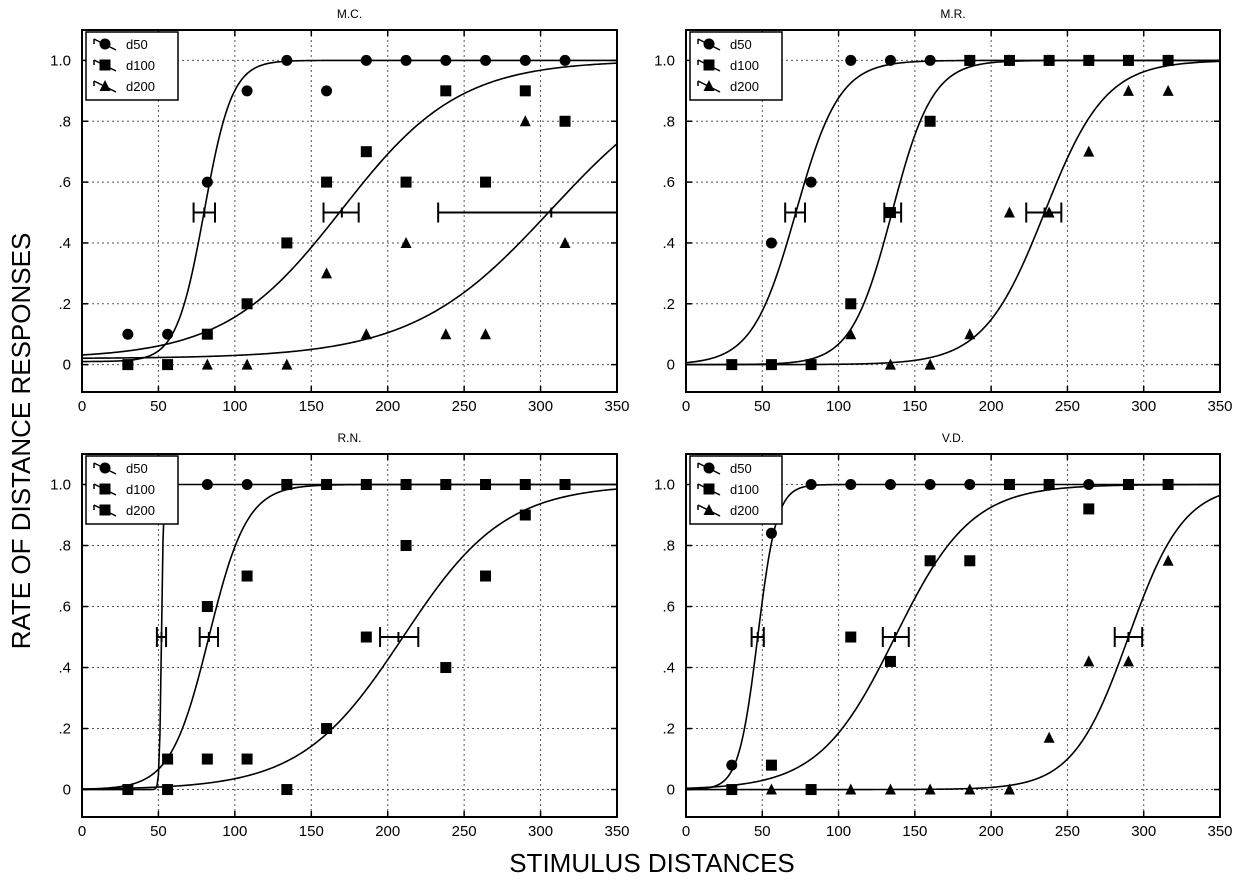  Describe the element at coordinates (67, 790) in the screenshot. I see `y-tick-label: 0` at that location.